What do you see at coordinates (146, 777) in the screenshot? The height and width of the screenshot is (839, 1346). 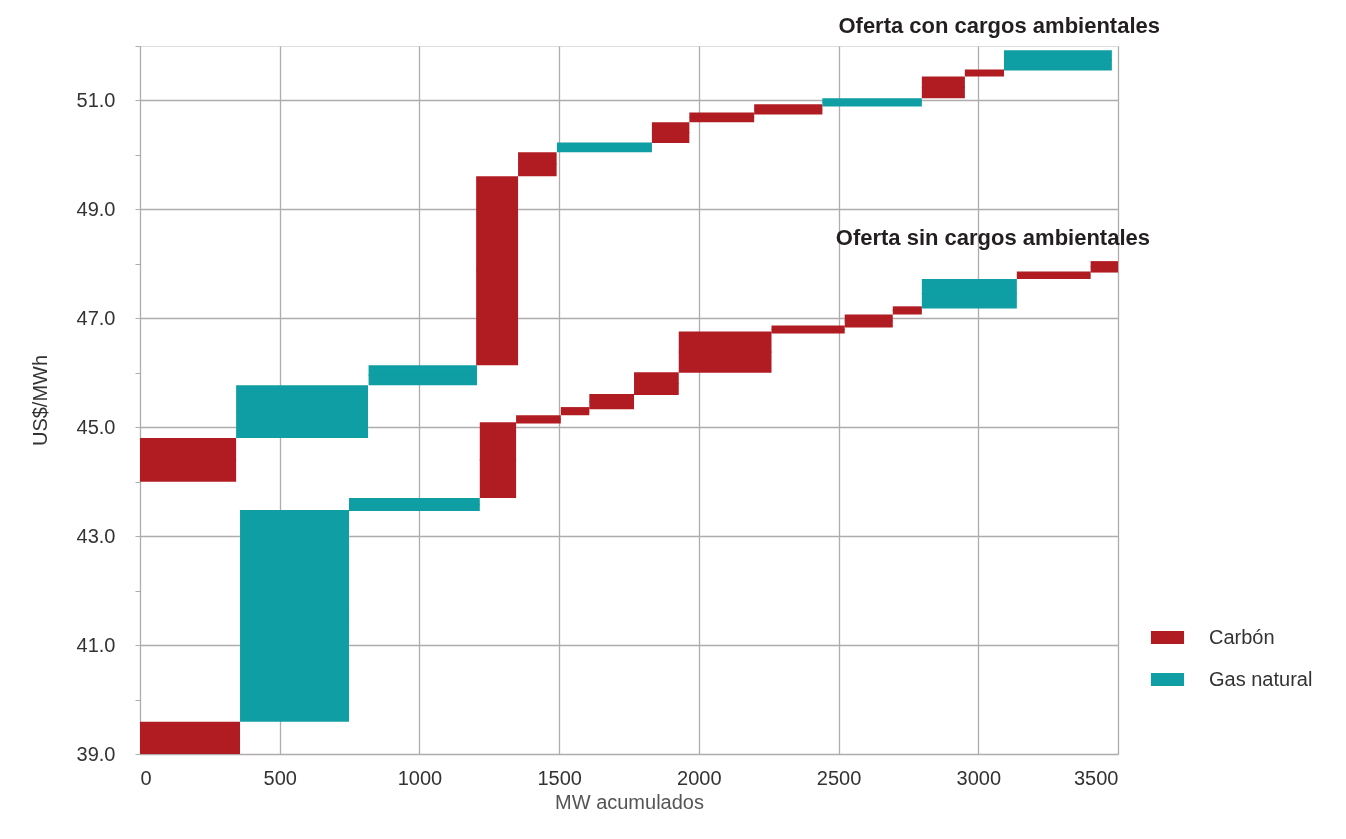 I see `x-tick-label: 0` at bounding box center [146, 777].